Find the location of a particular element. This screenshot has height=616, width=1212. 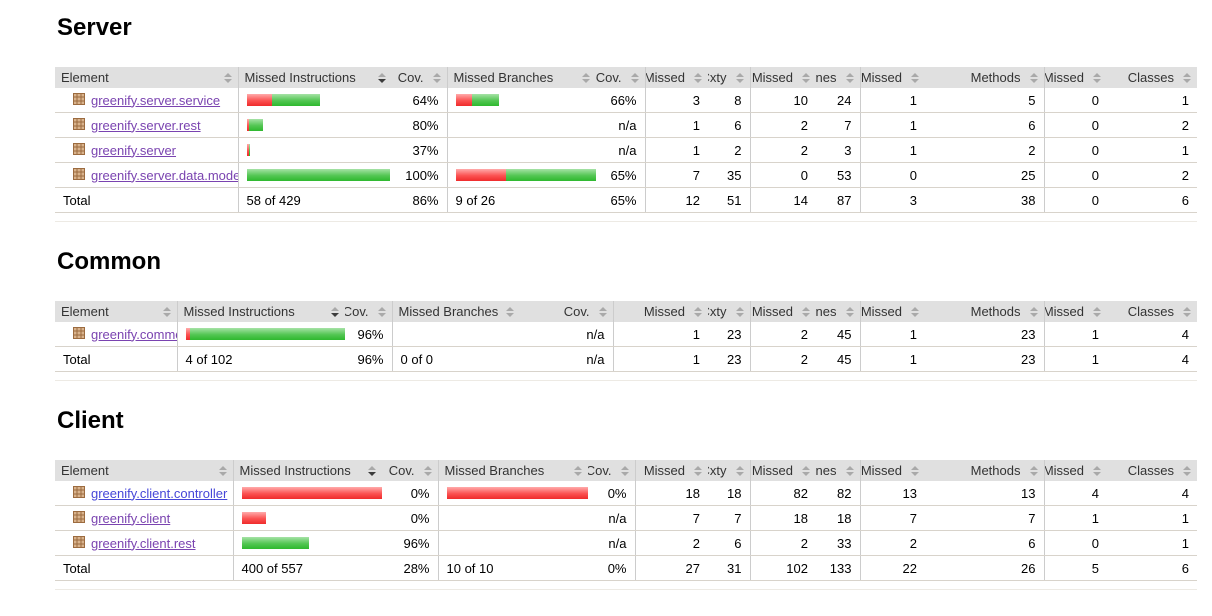

element-cell: greenify.server.service is located at coordinates (146, 100).